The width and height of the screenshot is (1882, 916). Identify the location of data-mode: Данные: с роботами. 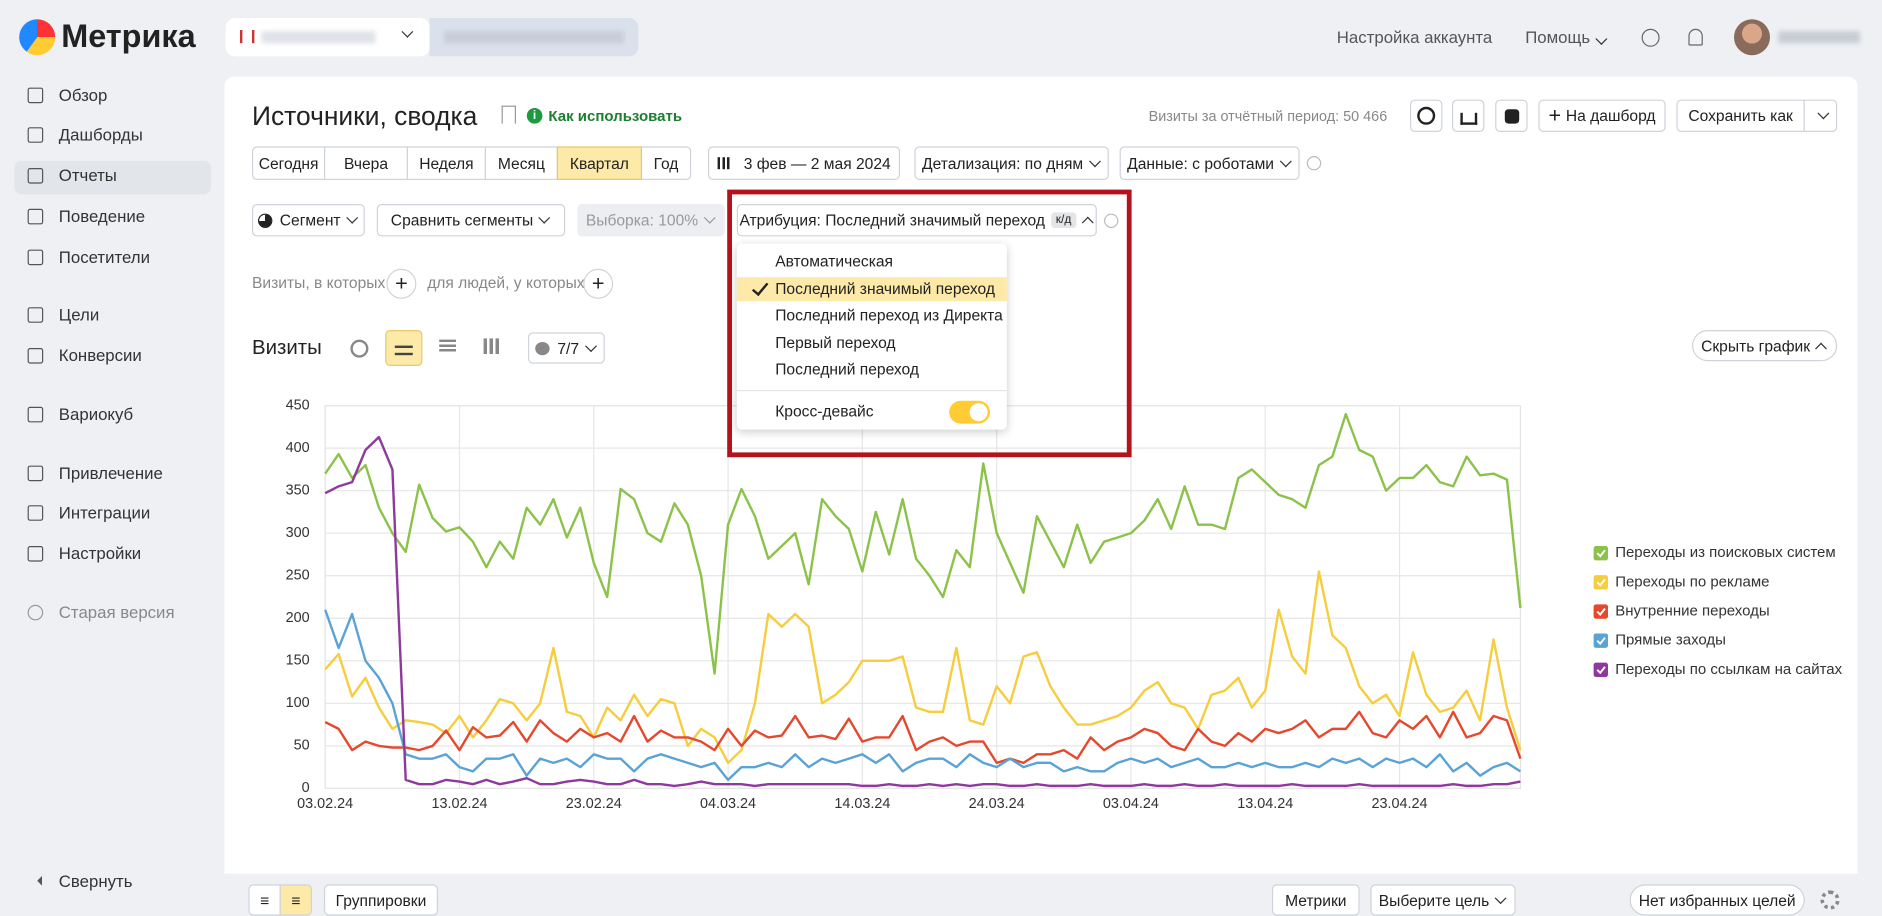
(1209, 163).